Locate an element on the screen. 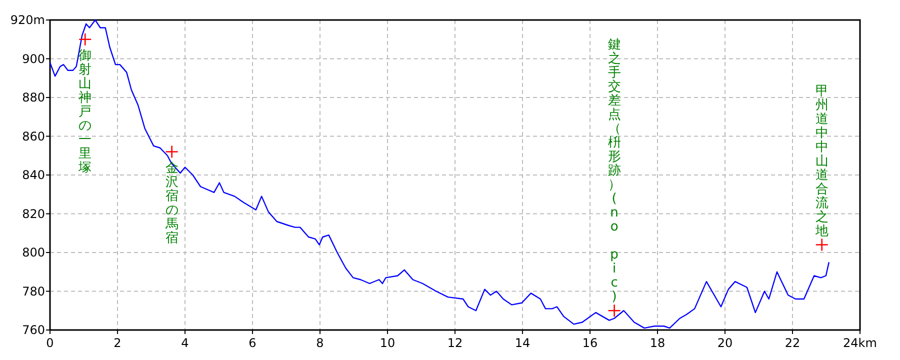 The width and height of the screenshot is (900, 360). y-tick-label: 840 is located at coordinates (33, 175).